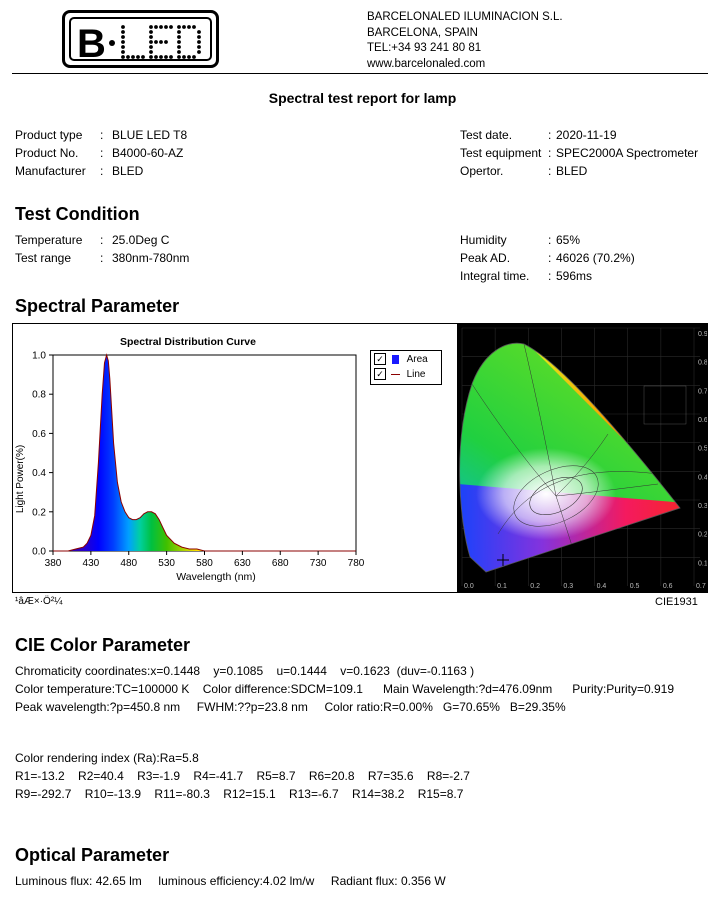 The image size is (725, 900). Describe the element at coordinates (635, 586) in the screenshot. I see `cie-x-tick-label: 0.5` at that location.